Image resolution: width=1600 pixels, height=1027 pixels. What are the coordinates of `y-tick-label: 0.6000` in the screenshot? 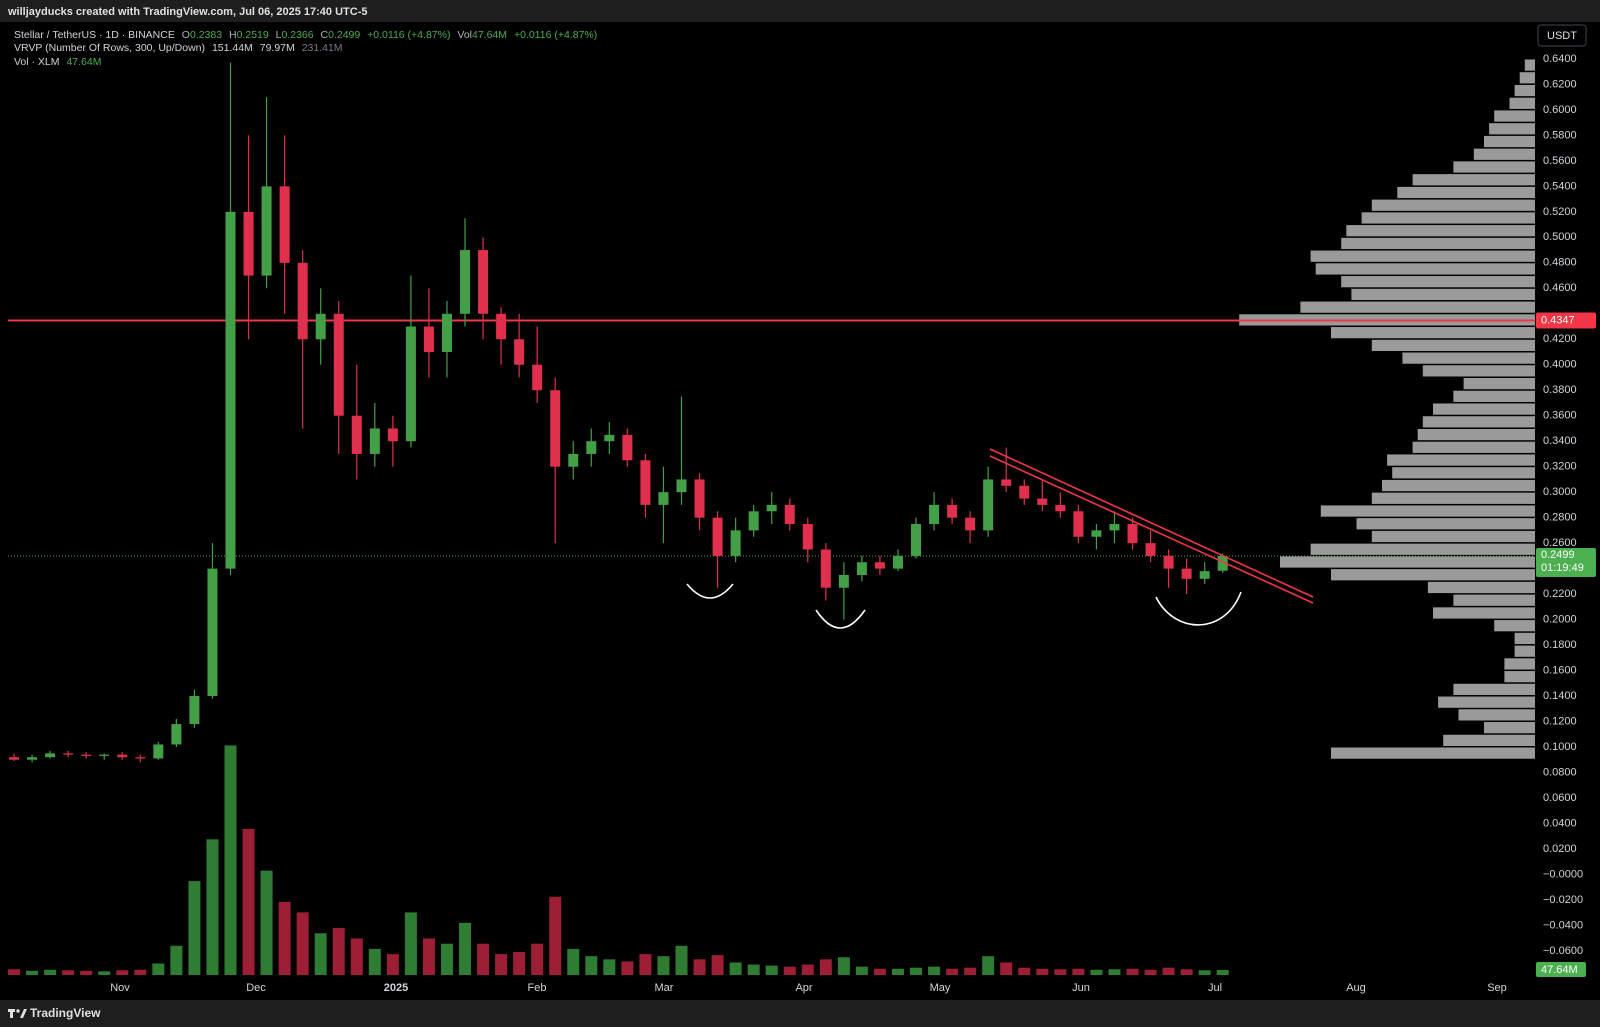 It's located at (1560, 110).